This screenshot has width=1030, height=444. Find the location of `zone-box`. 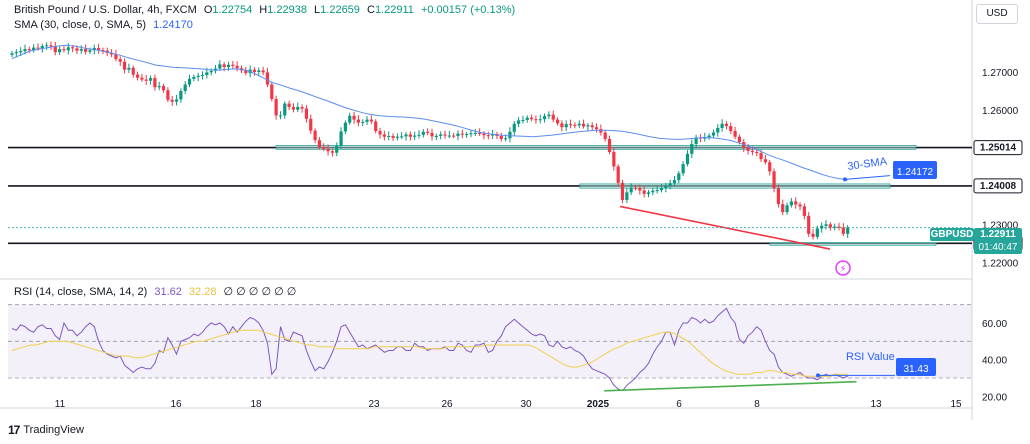

zone-box is located at coordinates (853, 244).